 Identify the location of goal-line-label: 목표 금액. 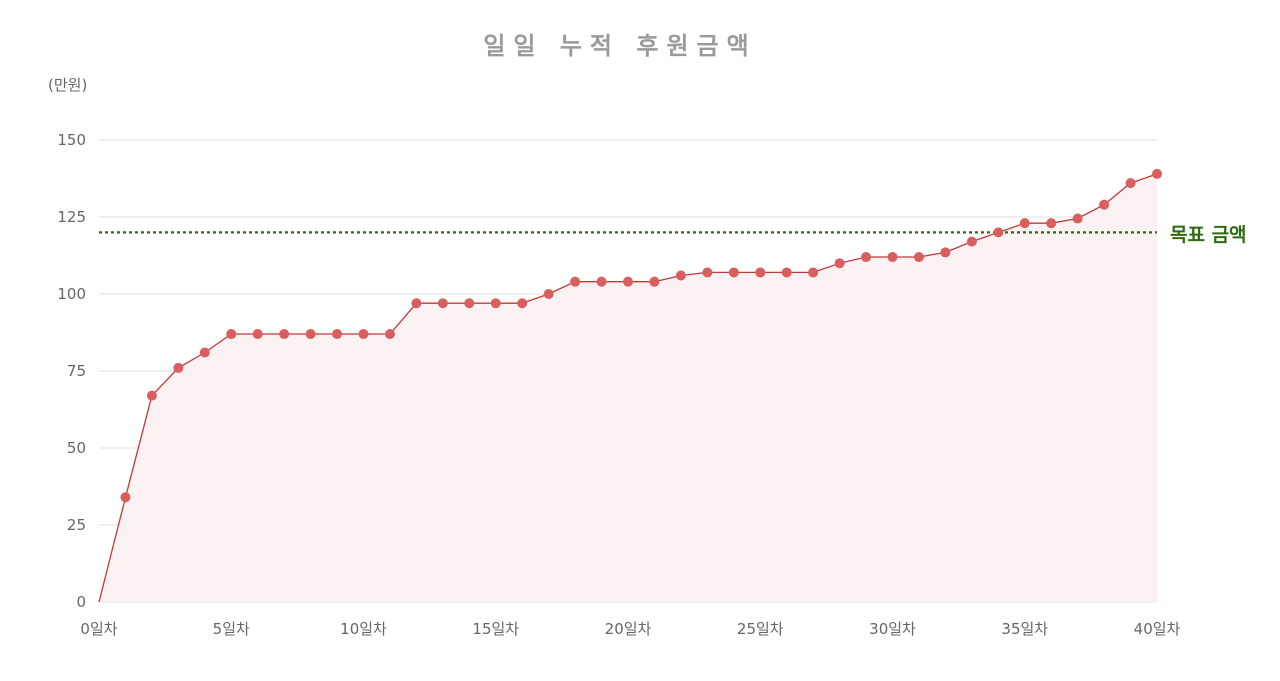
(1208, 235).